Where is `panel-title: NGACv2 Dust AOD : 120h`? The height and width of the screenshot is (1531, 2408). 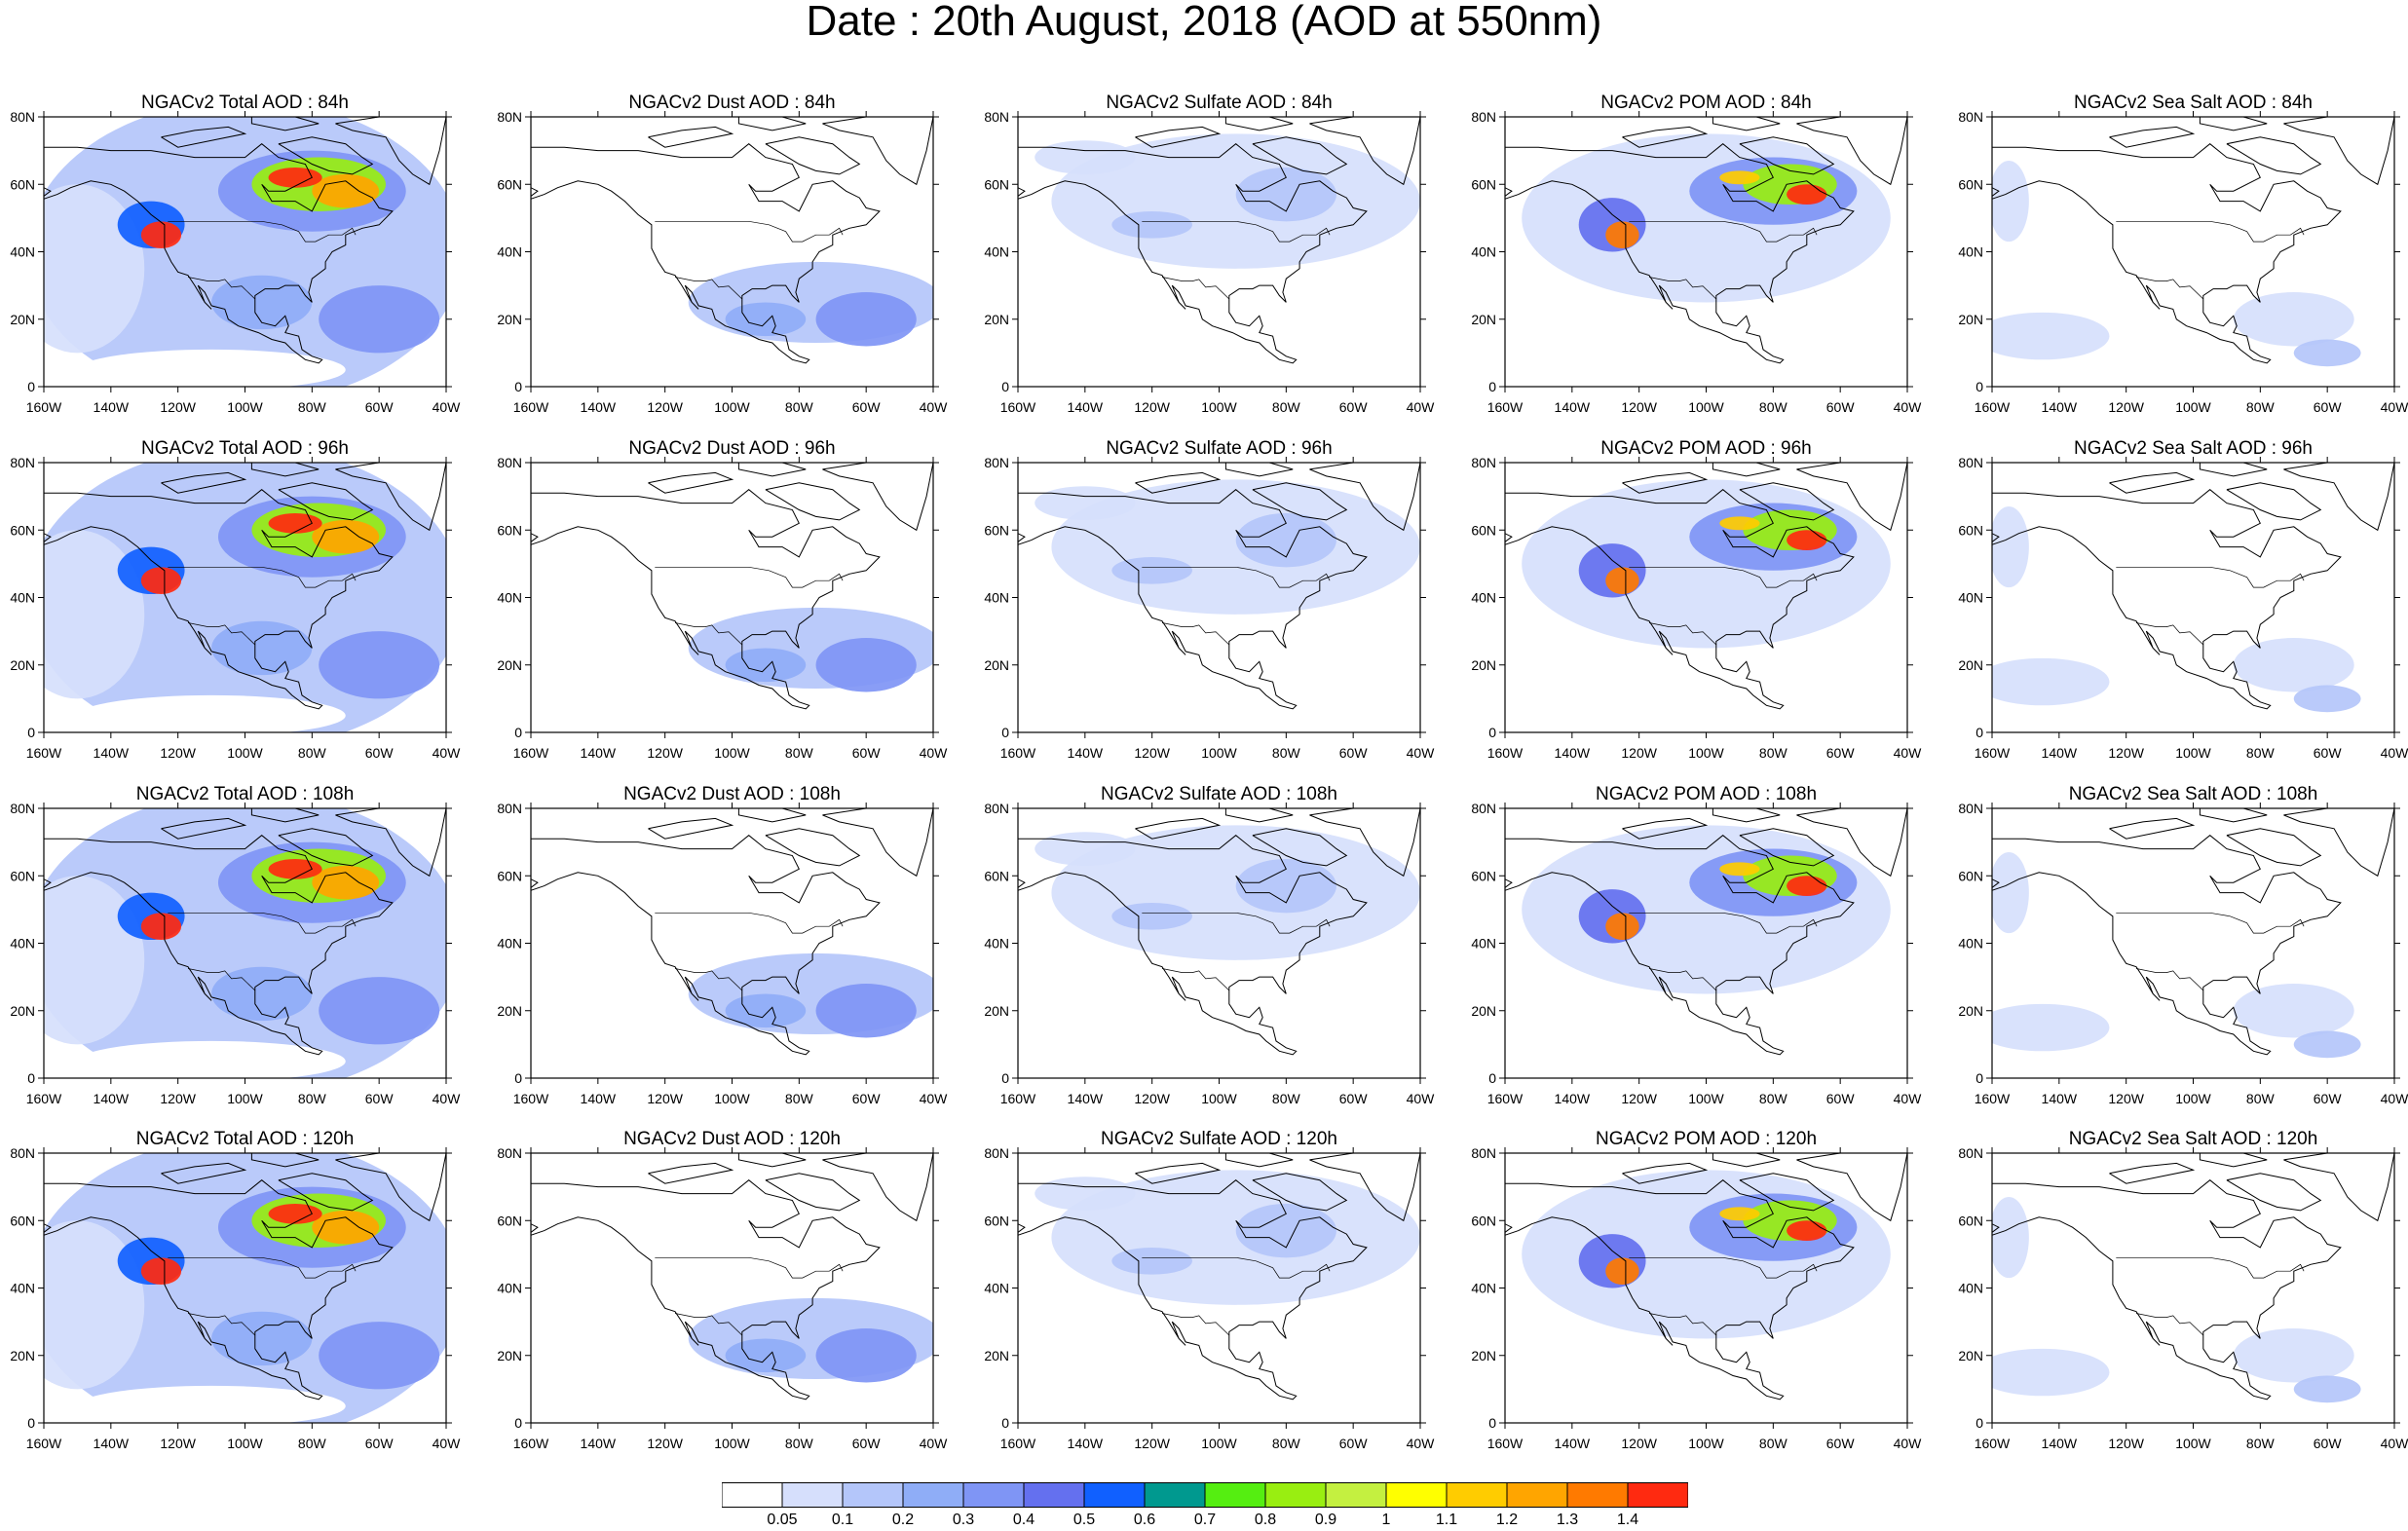
panel-title: NGACv2 Dust AOD : 120h is located at coordinates (732, 1139).